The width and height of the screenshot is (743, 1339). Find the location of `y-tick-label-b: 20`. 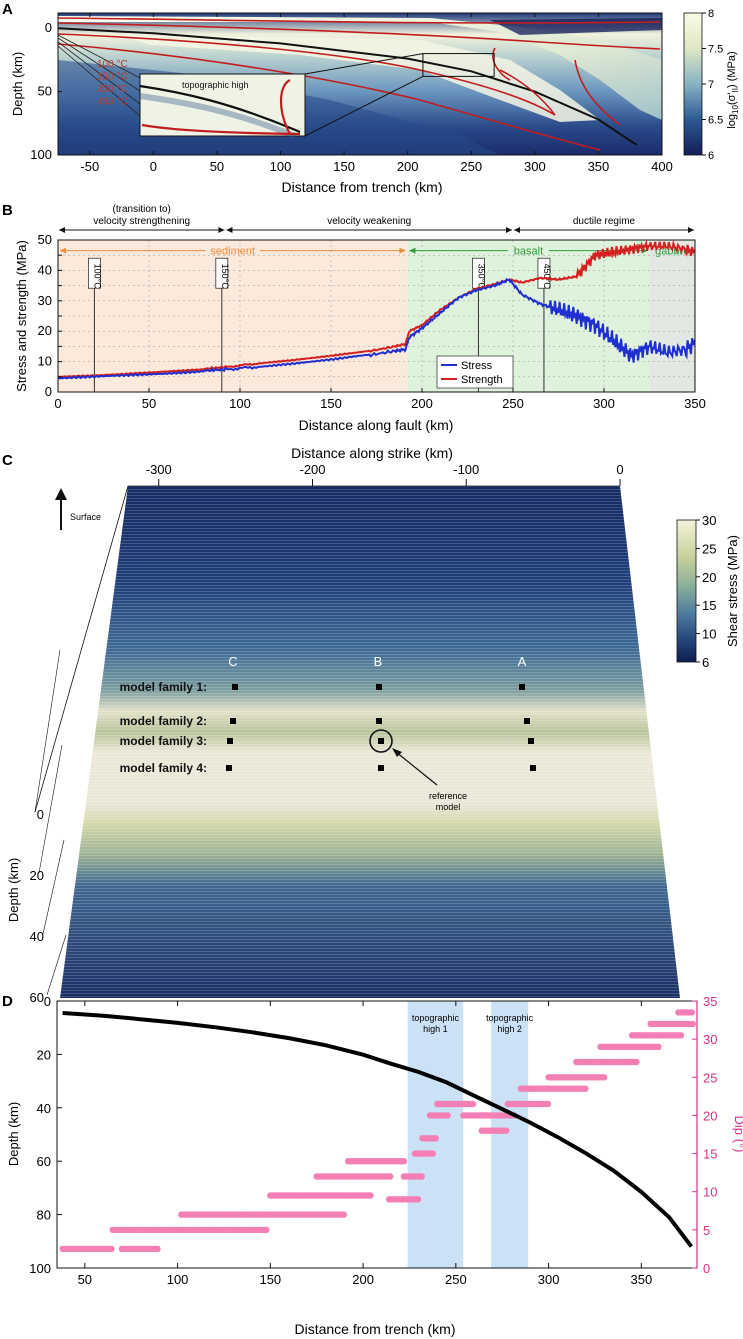

y-tick-label-b: 20 is located at coordinates (45, 330).